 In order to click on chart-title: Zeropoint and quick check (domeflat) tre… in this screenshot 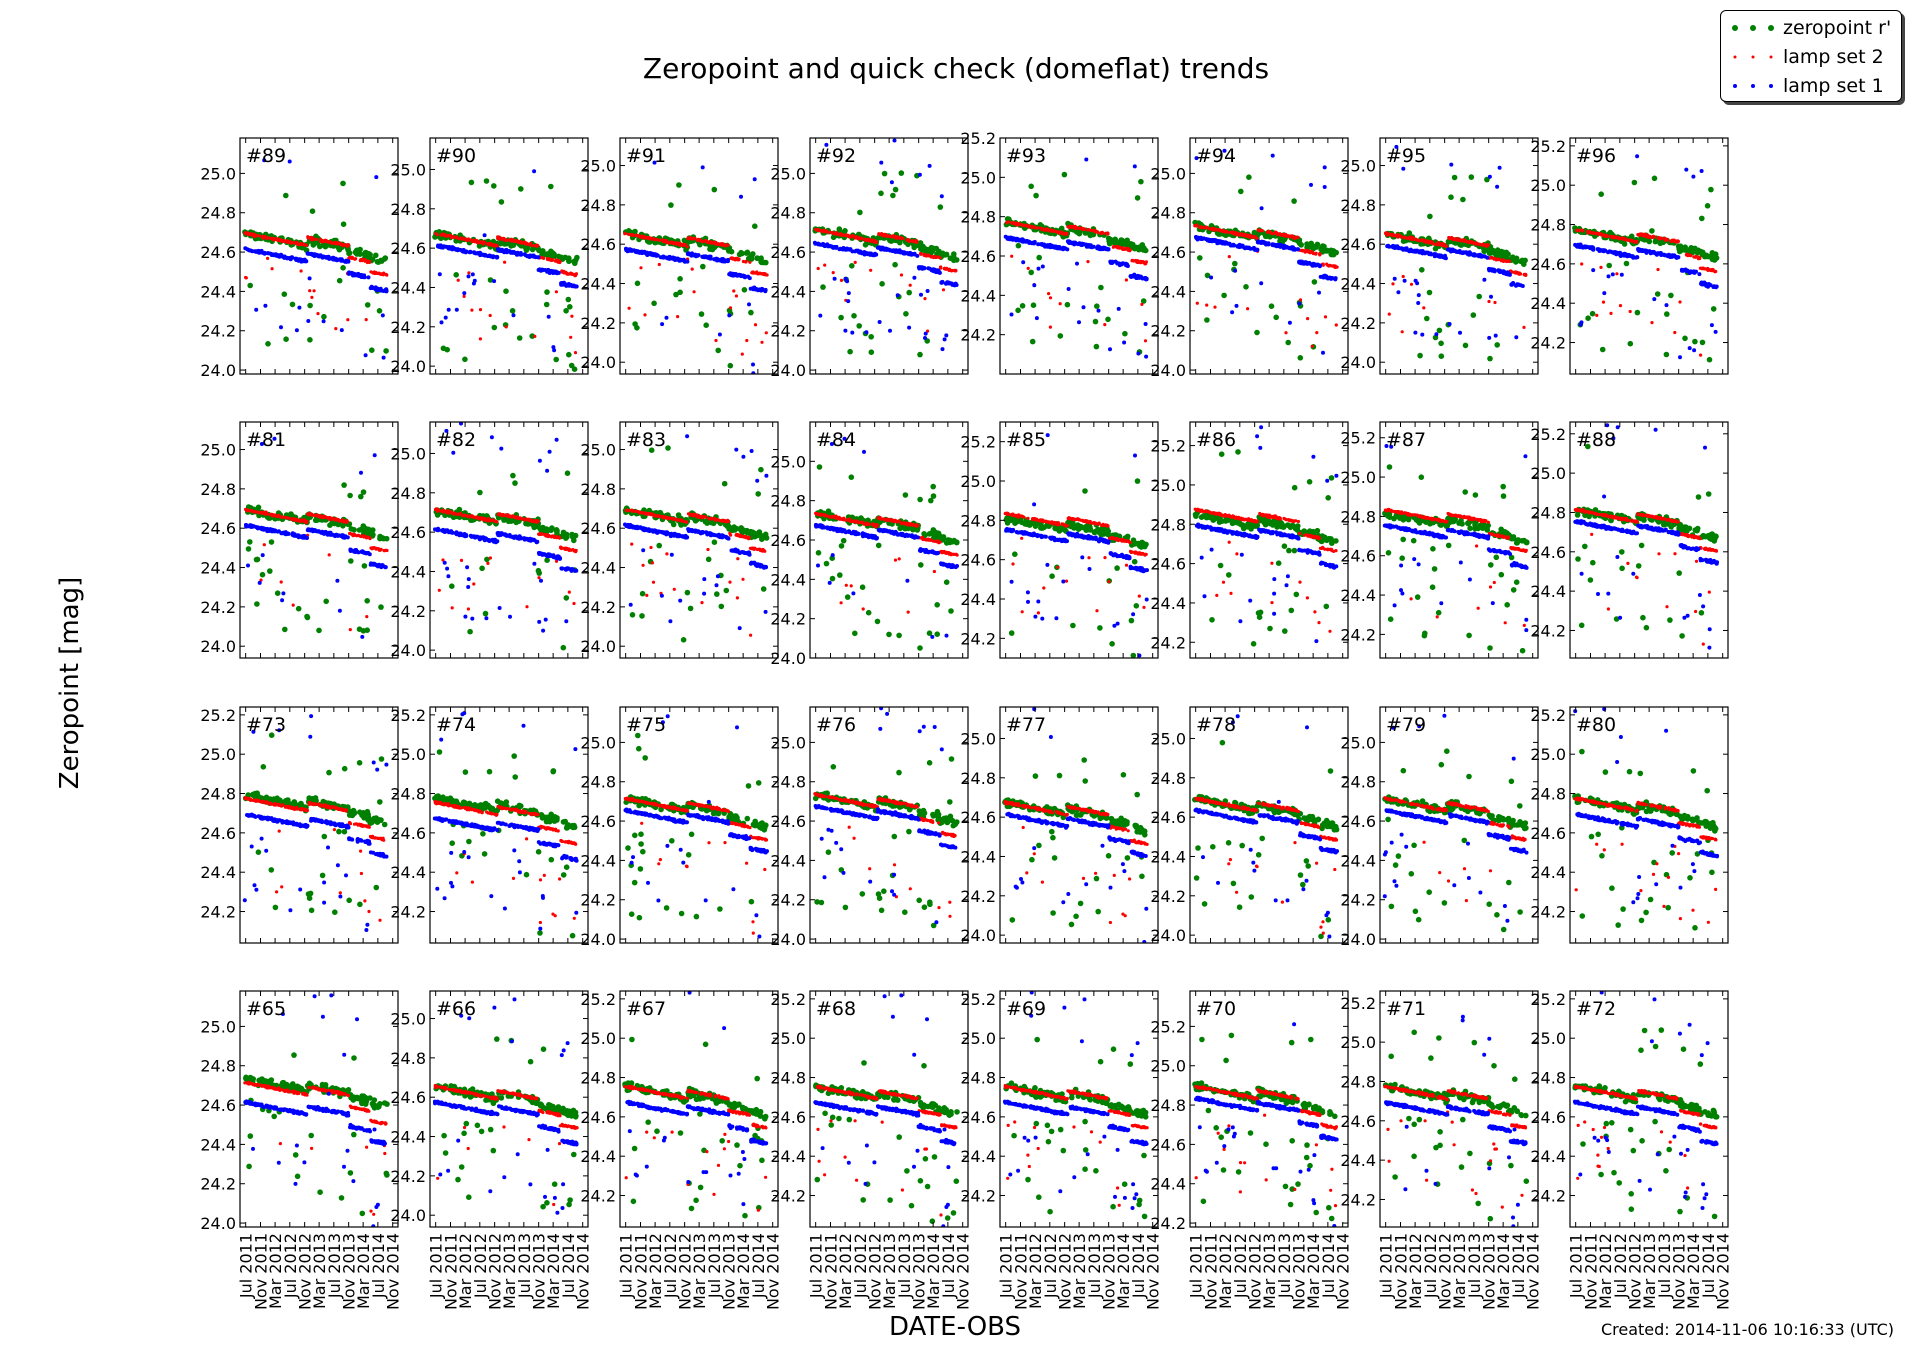, I will do `click(956, 68)`.